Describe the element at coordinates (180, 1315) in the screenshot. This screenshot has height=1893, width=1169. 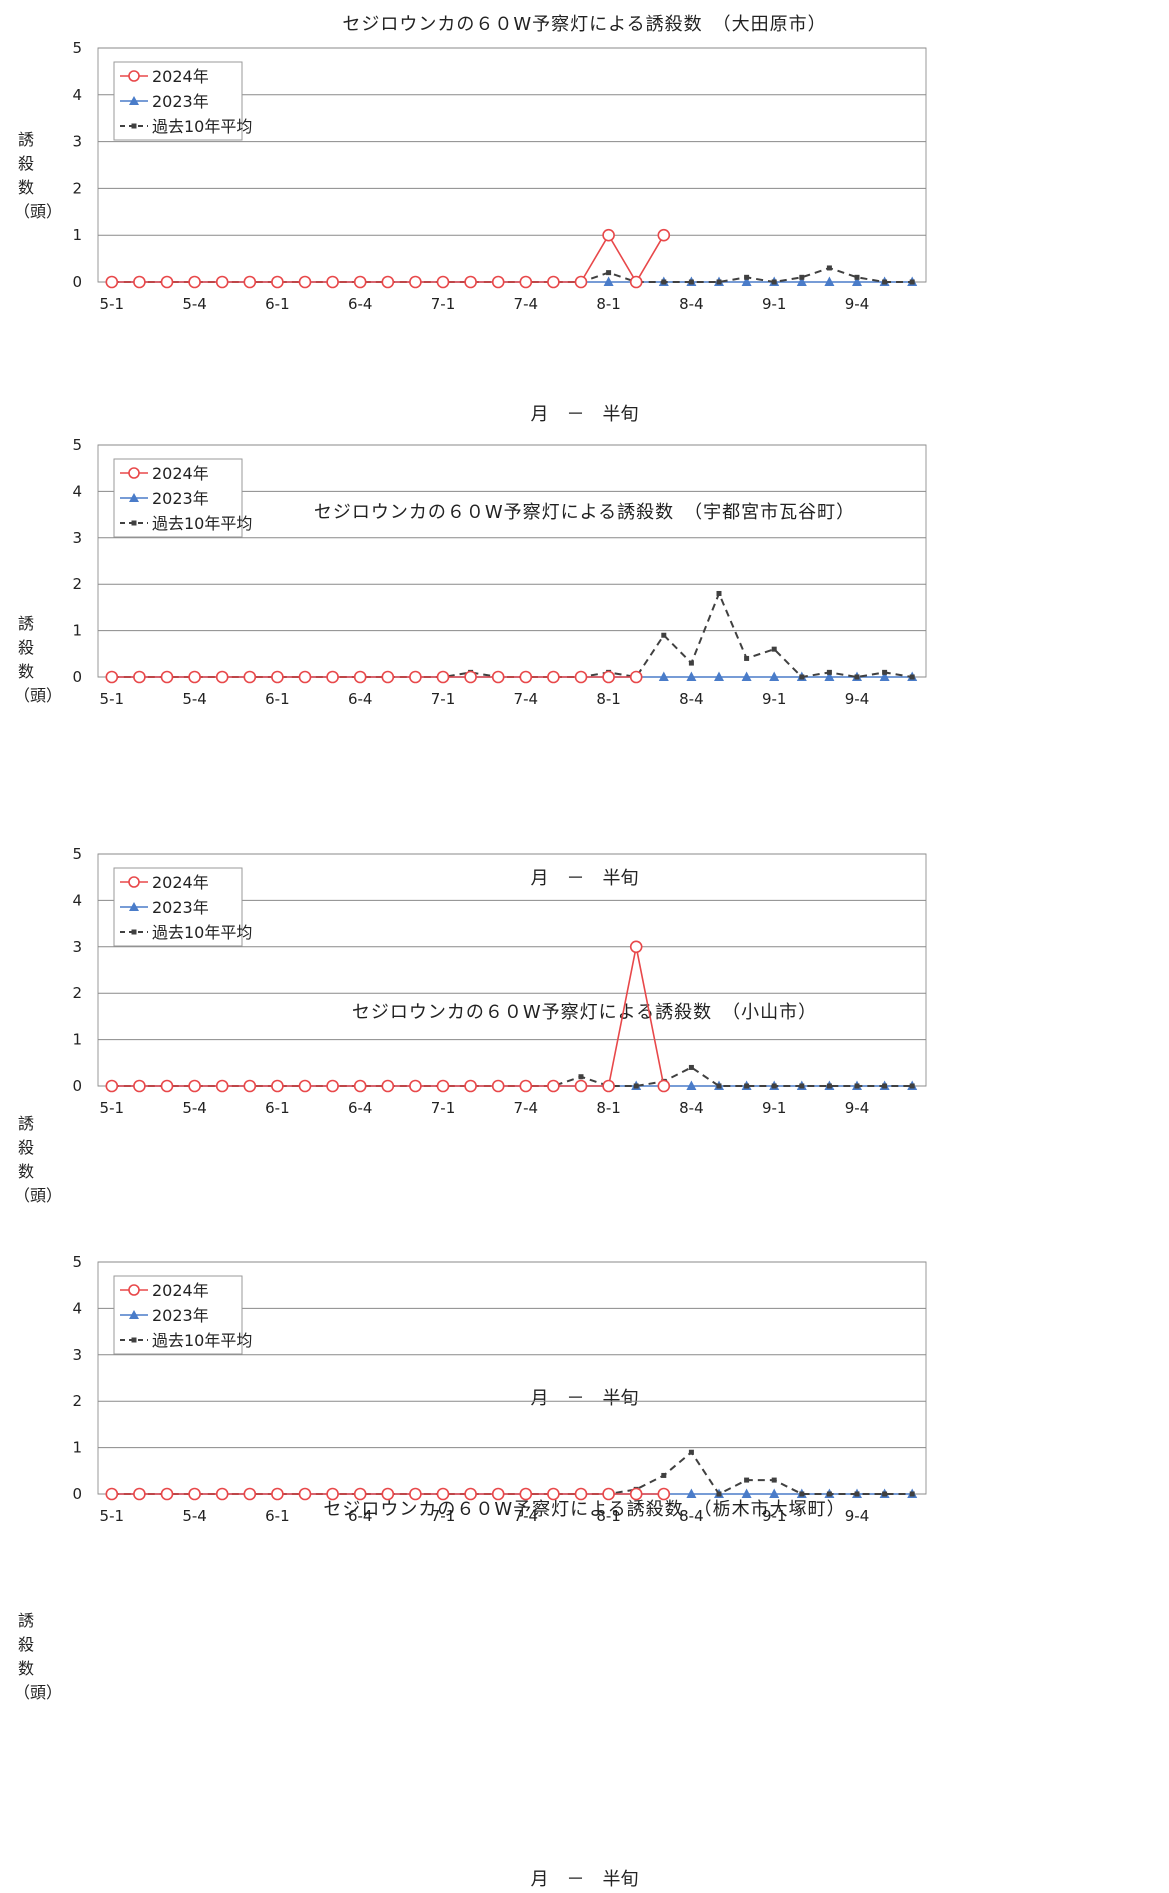
I see `legend-label: 2023年` at that location.